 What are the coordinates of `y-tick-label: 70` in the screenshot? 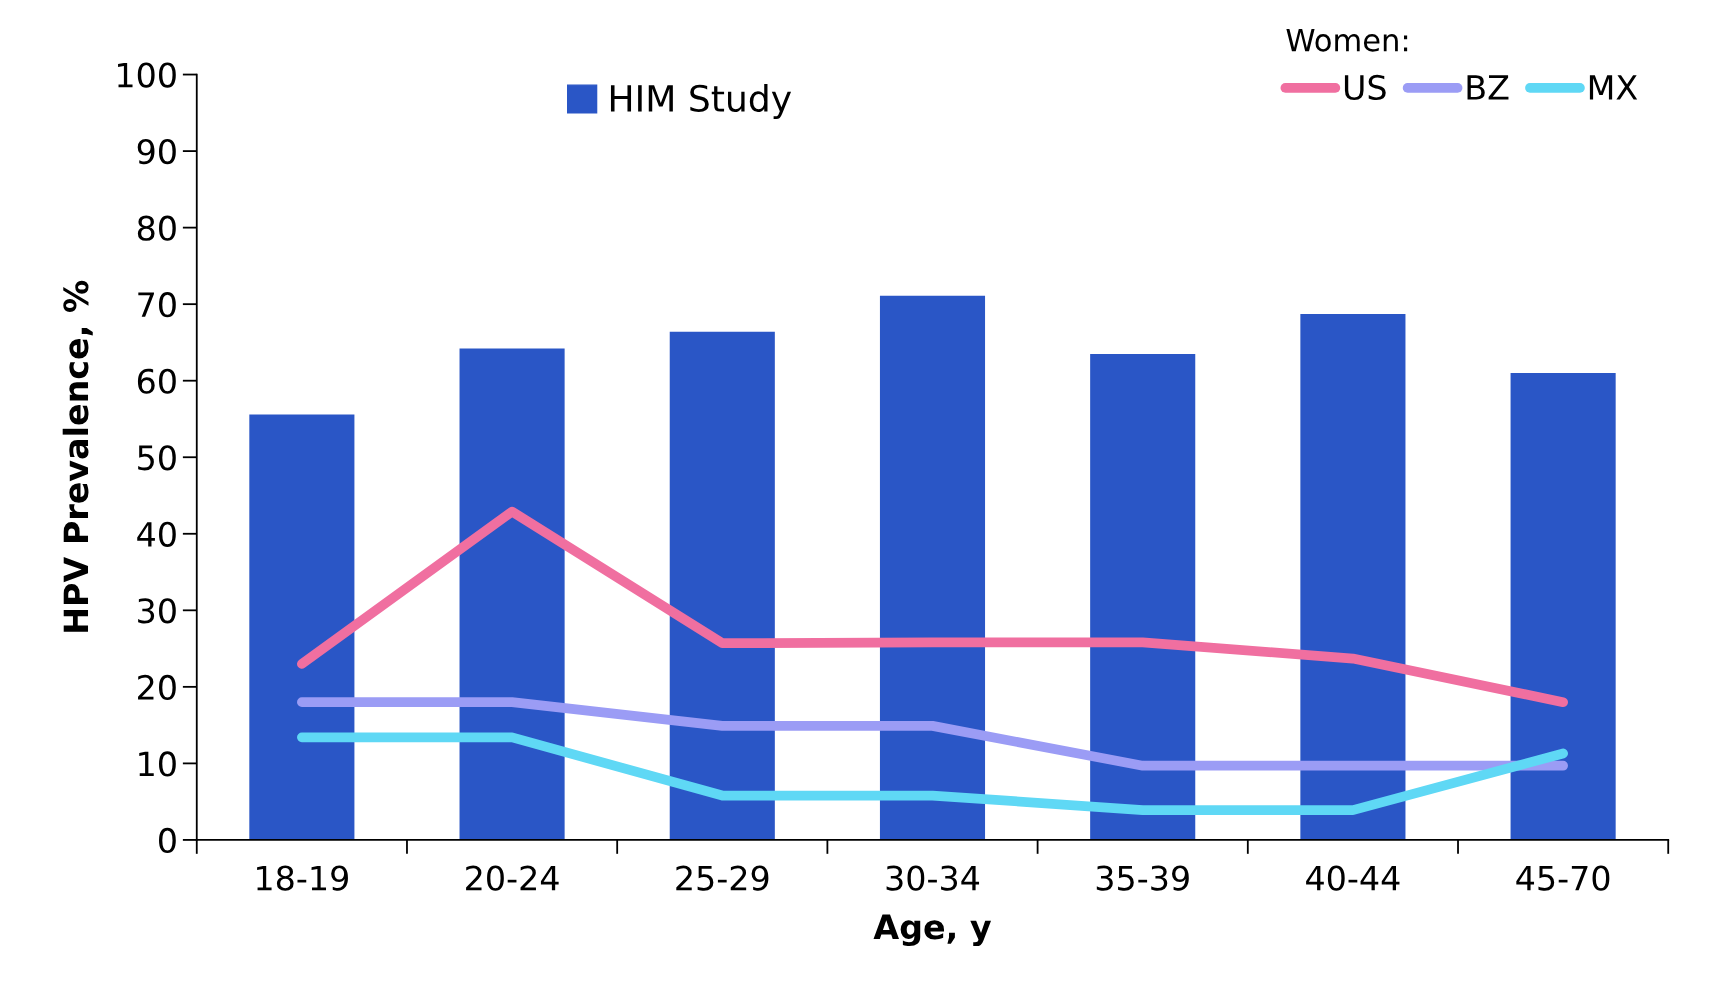 It's located at (157, 305).